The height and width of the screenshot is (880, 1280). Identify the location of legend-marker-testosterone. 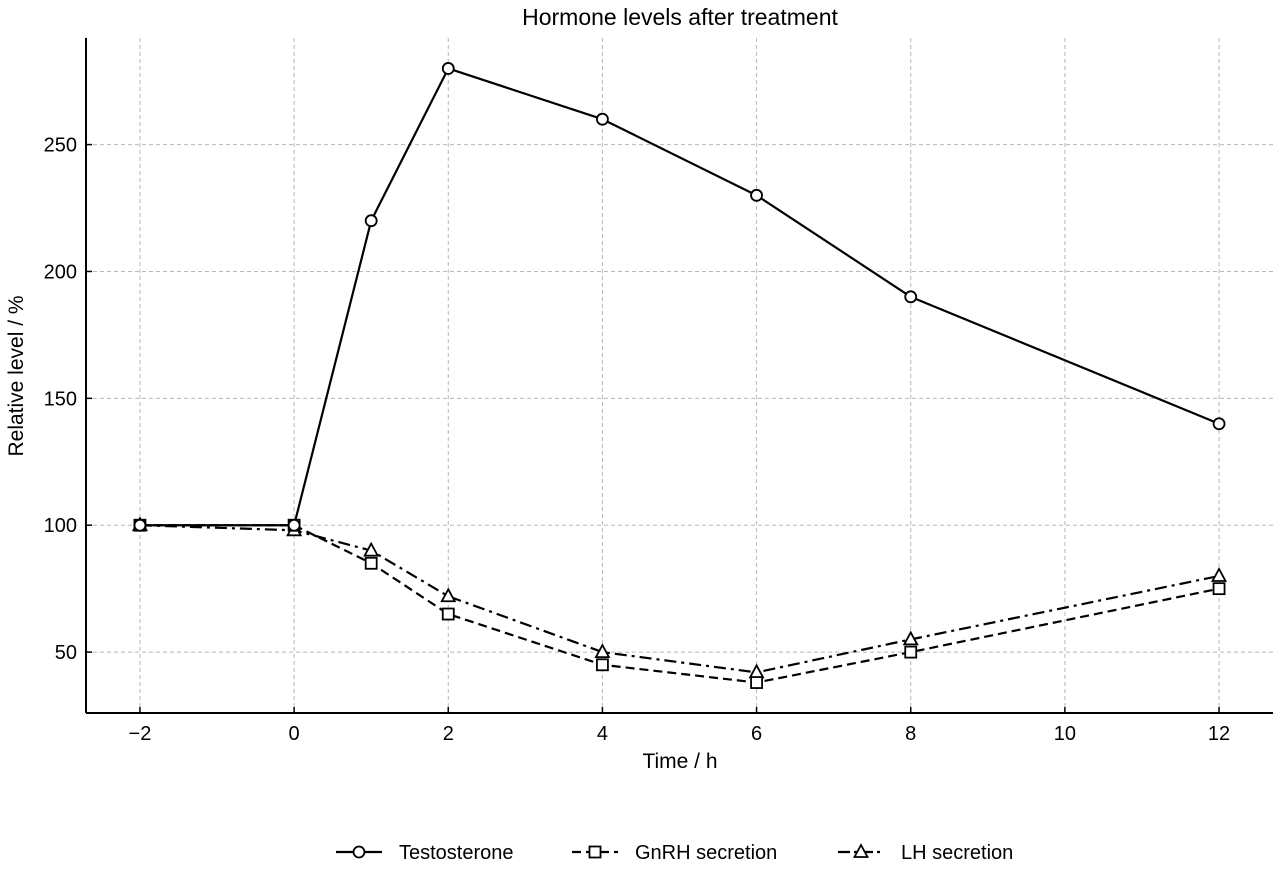
(359, 852).